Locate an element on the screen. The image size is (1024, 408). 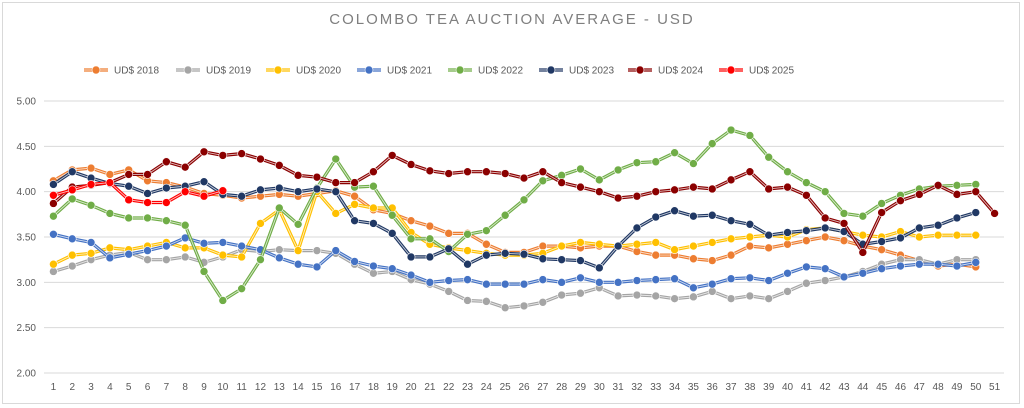
x-tick-label: 16 is located at coordinates (336, 387).